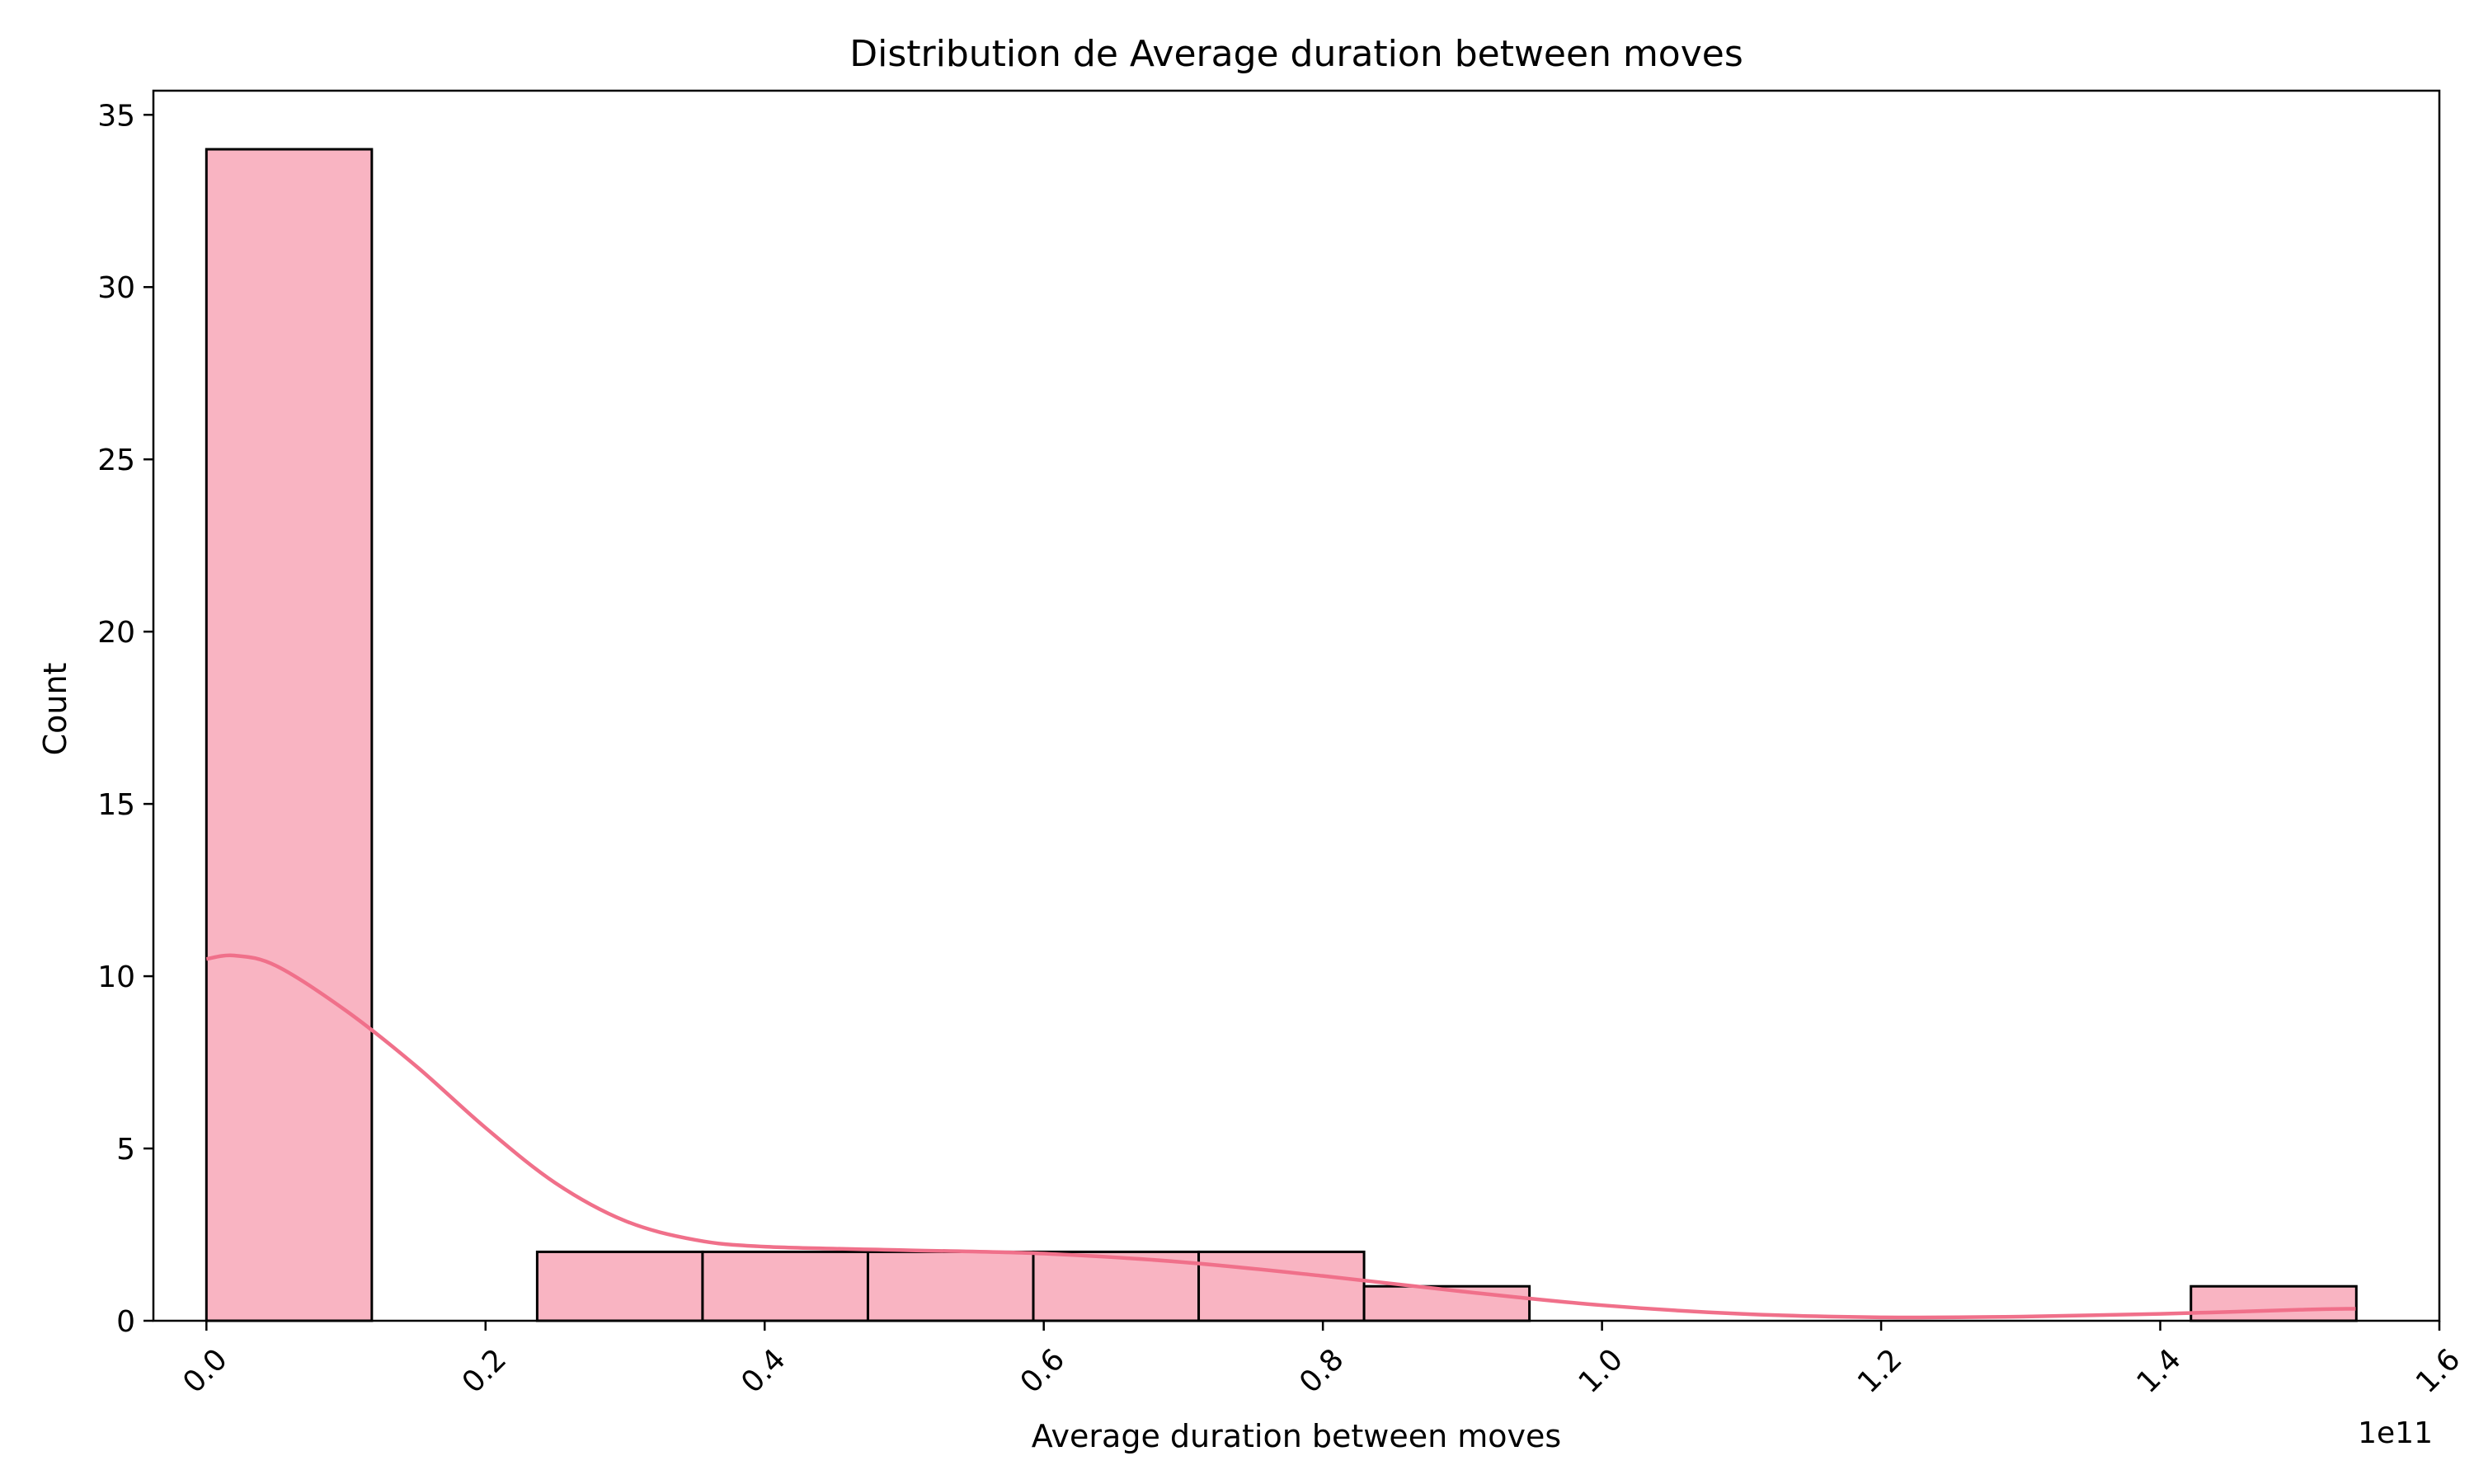 The width and height of the screenshot is (2474, 1484). What do you see at coordinates (116, 116) in the screenshot?
I see `y-tick-label: 35` at bounding box center [116, 116].